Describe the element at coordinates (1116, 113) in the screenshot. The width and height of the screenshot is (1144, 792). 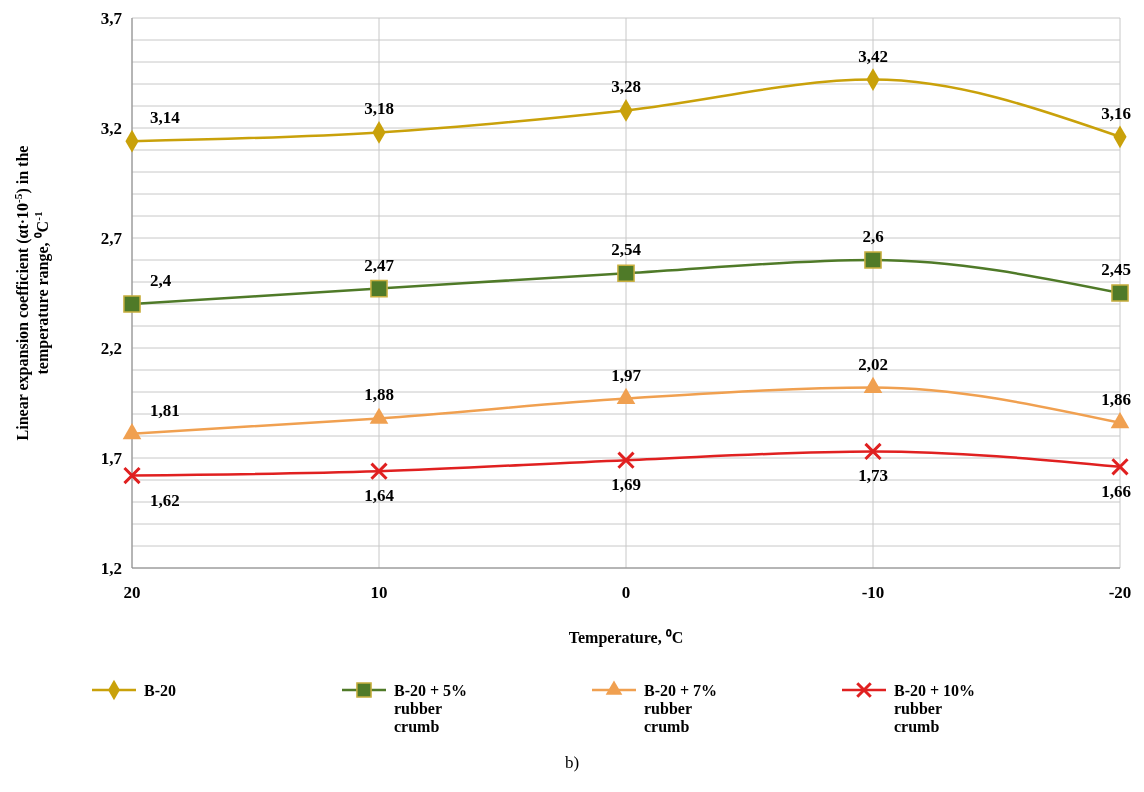
I see `data-label: 3,16` at that location.